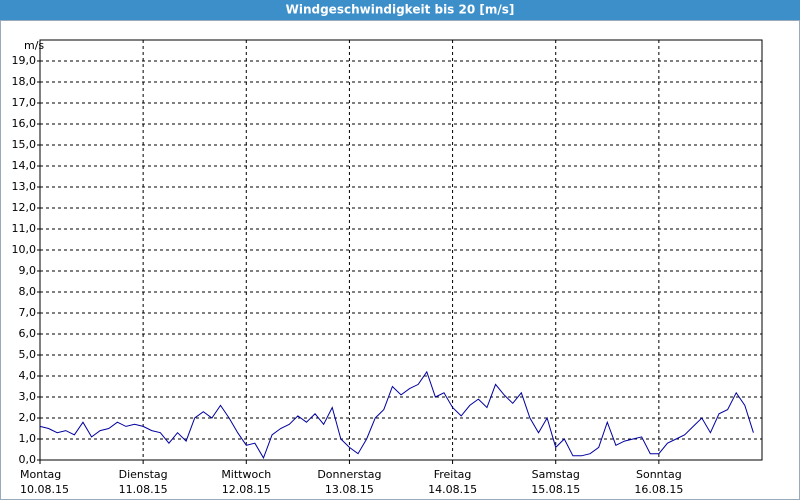  What do you see at coordinates (349, 489) in the screenshot?
I see `x-tick-date: 13.08.15` at bounding box center [349, 489].